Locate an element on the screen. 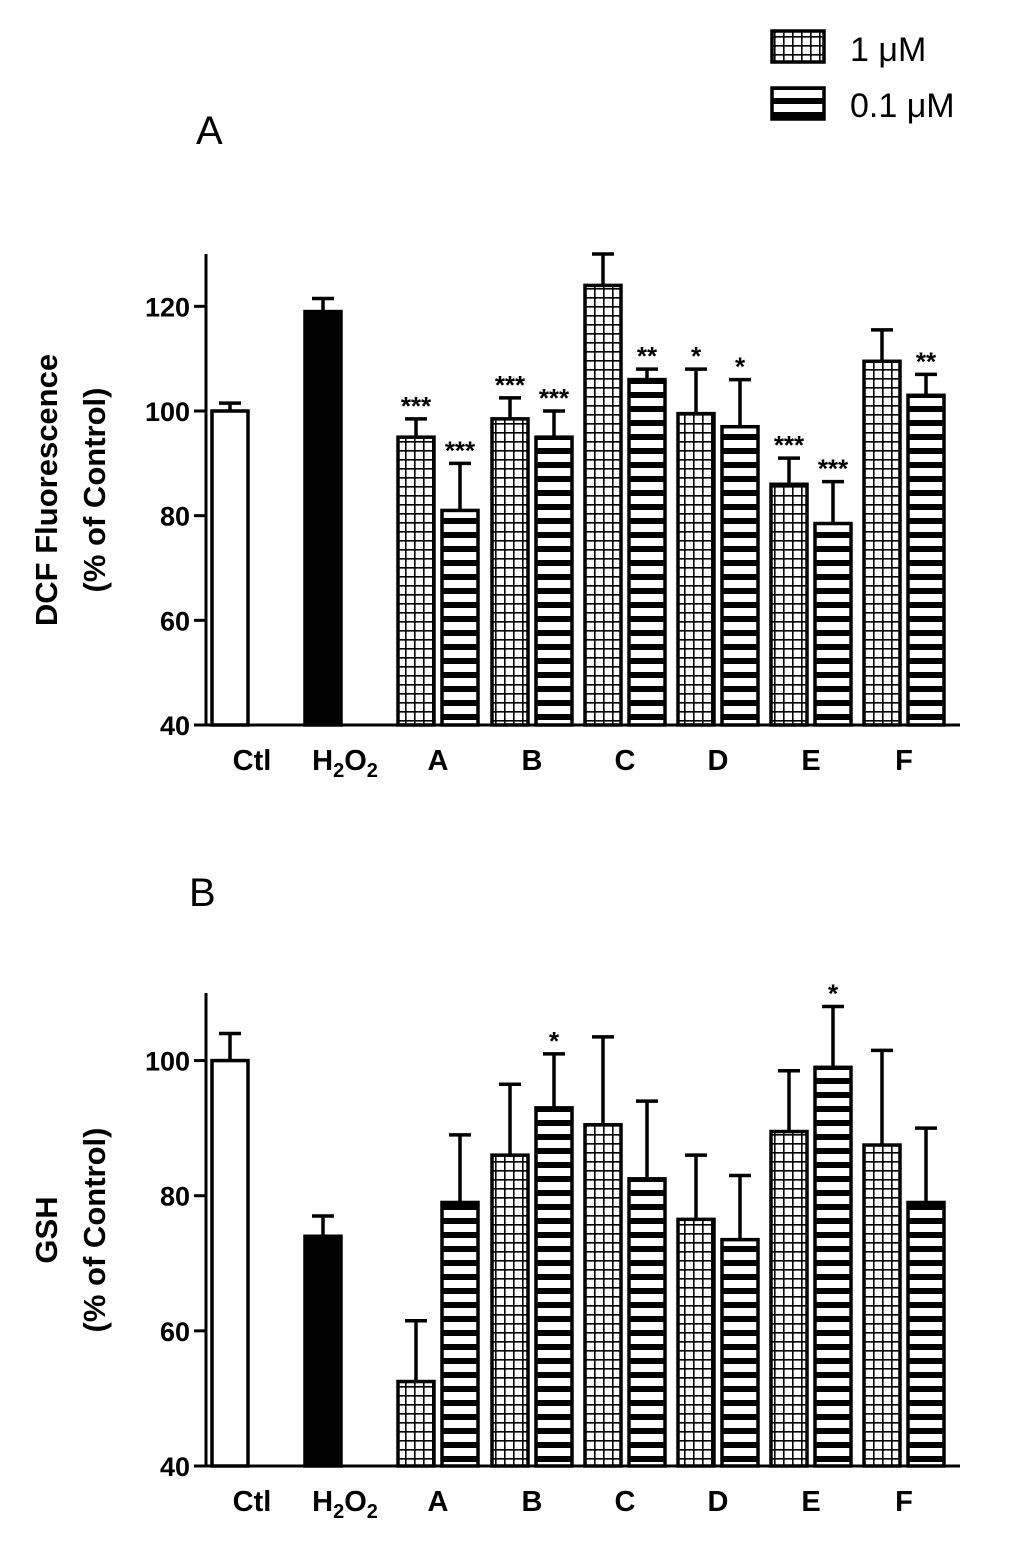  panel-a-bar-e-1-m is located at coordinates (789, 604).